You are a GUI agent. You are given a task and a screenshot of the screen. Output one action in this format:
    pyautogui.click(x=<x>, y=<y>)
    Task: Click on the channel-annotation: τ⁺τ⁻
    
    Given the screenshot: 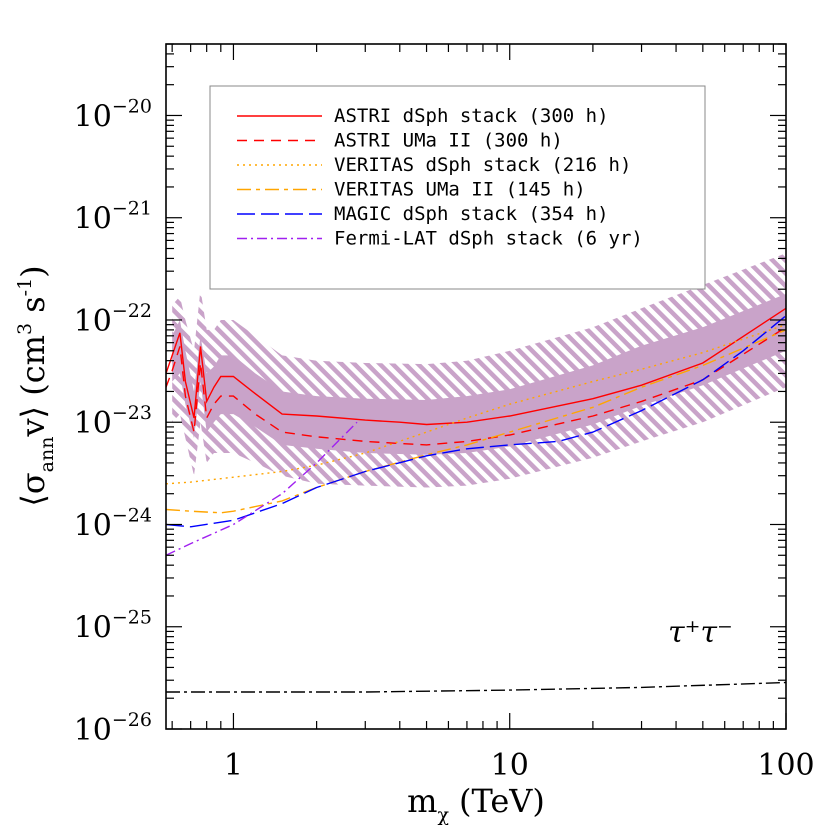 What is the action you would take?
    pyautogui.click(x=700, y=632)
    